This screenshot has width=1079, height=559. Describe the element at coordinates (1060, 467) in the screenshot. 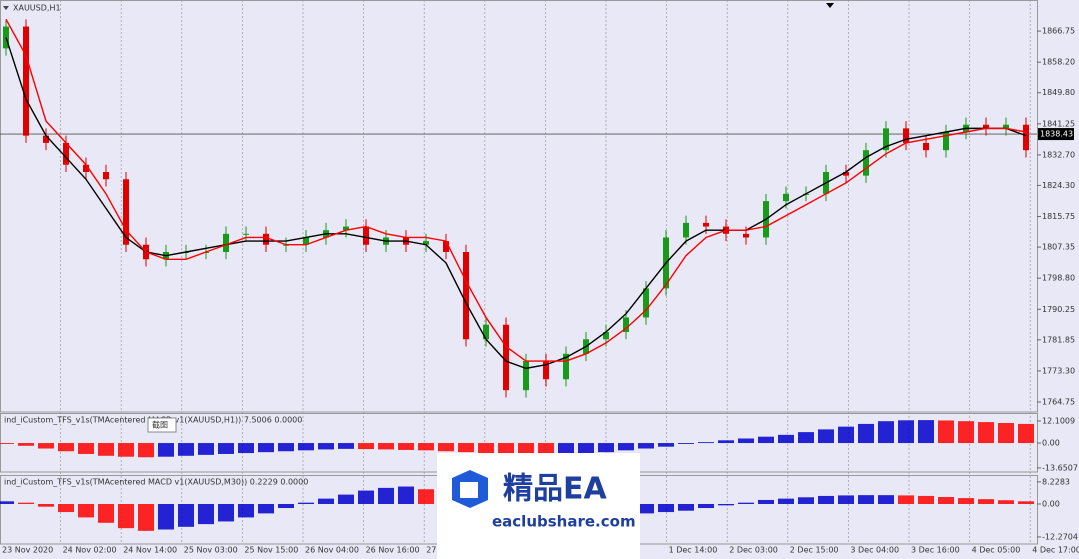

I see `y-tick-label: -13.6507` at that location.